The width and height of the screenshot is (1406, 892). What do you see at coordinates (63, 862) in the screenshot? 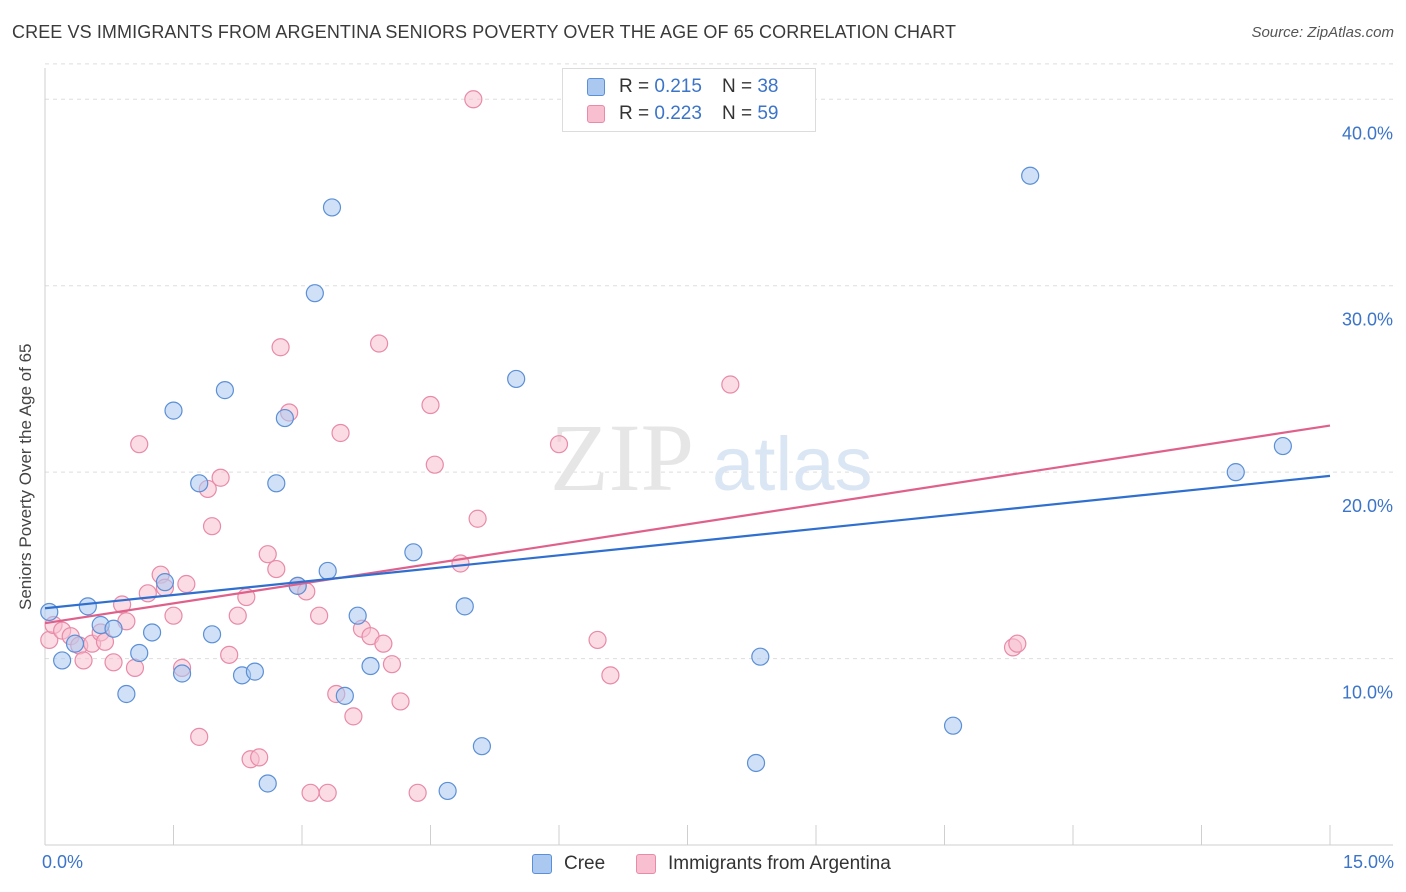
I see `x-tick-label-min: 0.0%` at bounding box center [63, 862].